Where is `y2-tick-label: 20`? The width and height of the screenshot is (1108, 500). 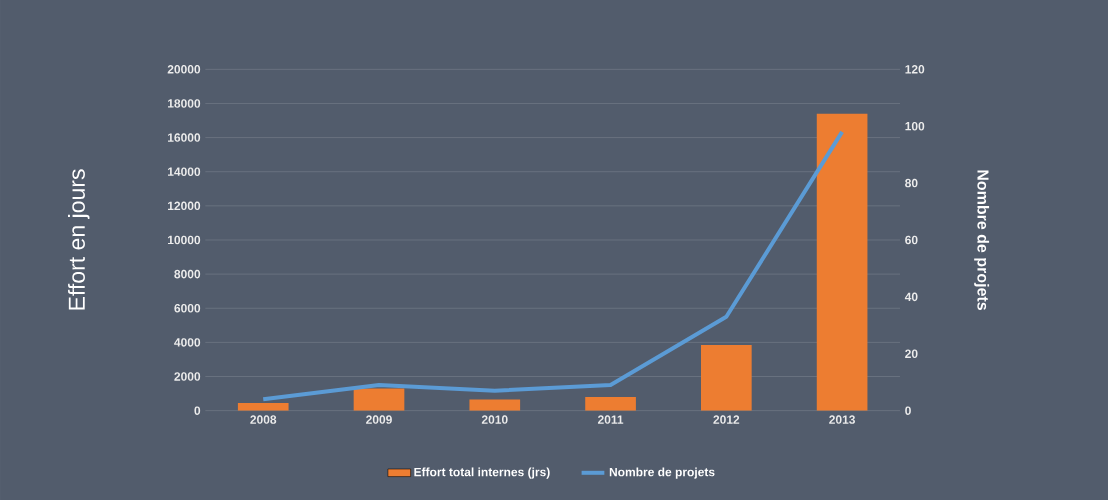 y2-tick-label: 20 is located at coordinates (911, 354).